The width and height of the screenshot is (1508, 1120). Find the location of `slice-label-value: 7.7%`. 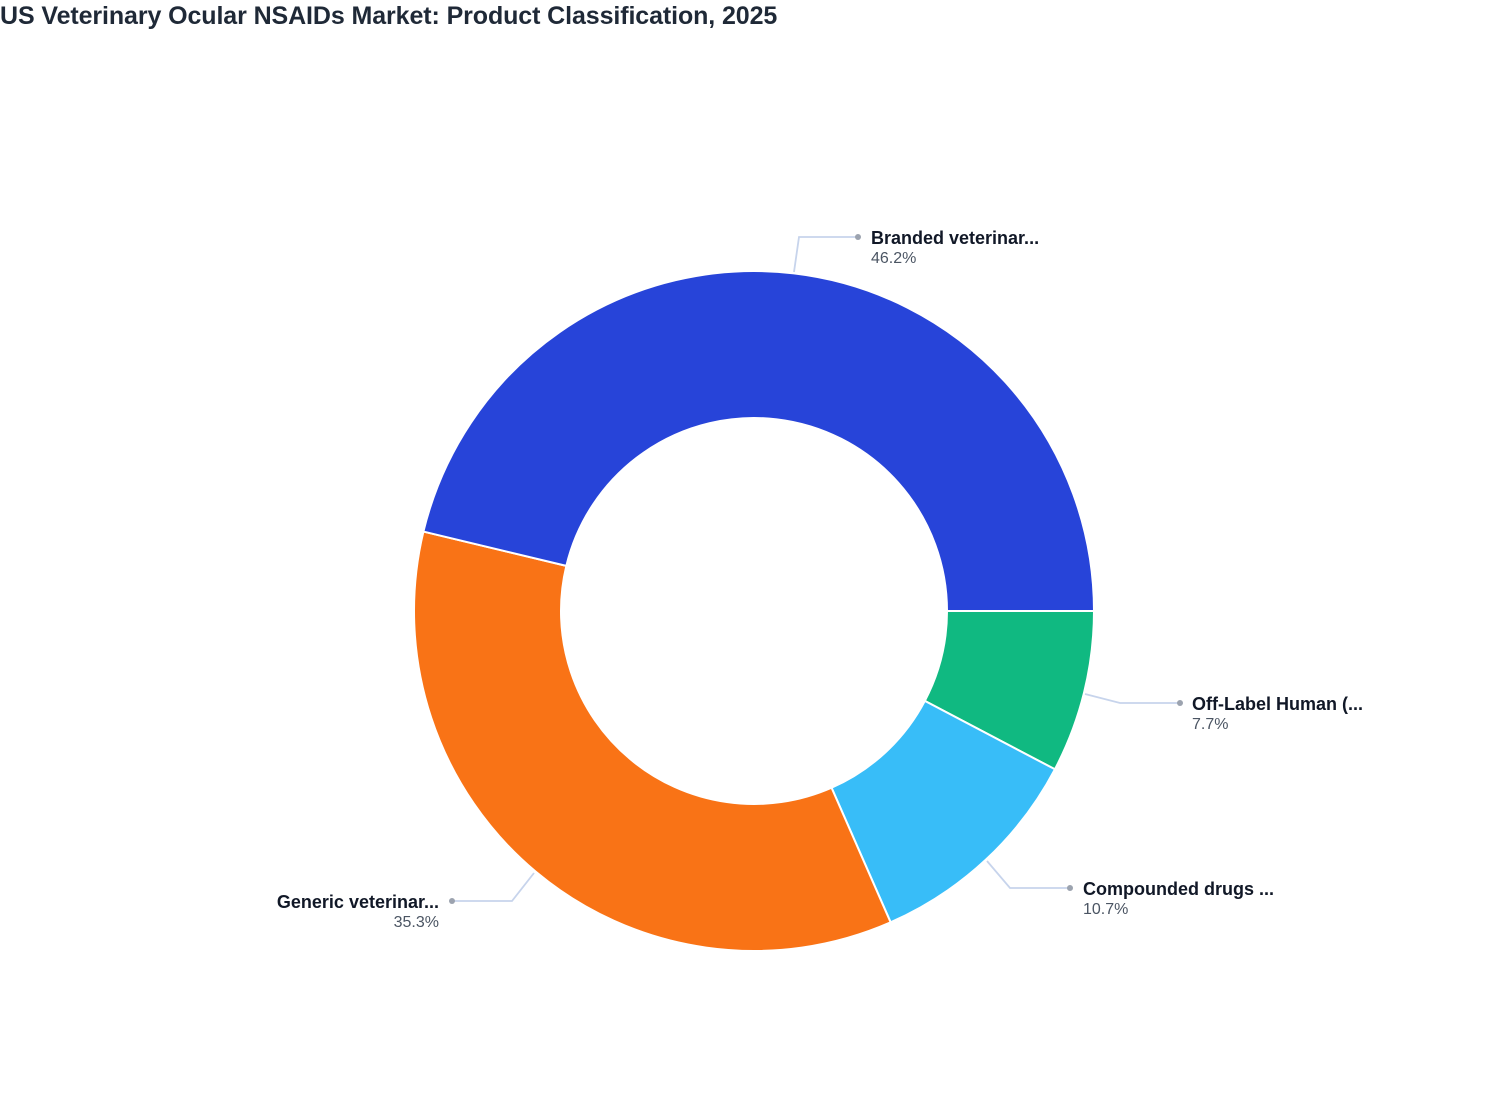

slice-label-value: 7.7% is located at coordinates (1210, 724).